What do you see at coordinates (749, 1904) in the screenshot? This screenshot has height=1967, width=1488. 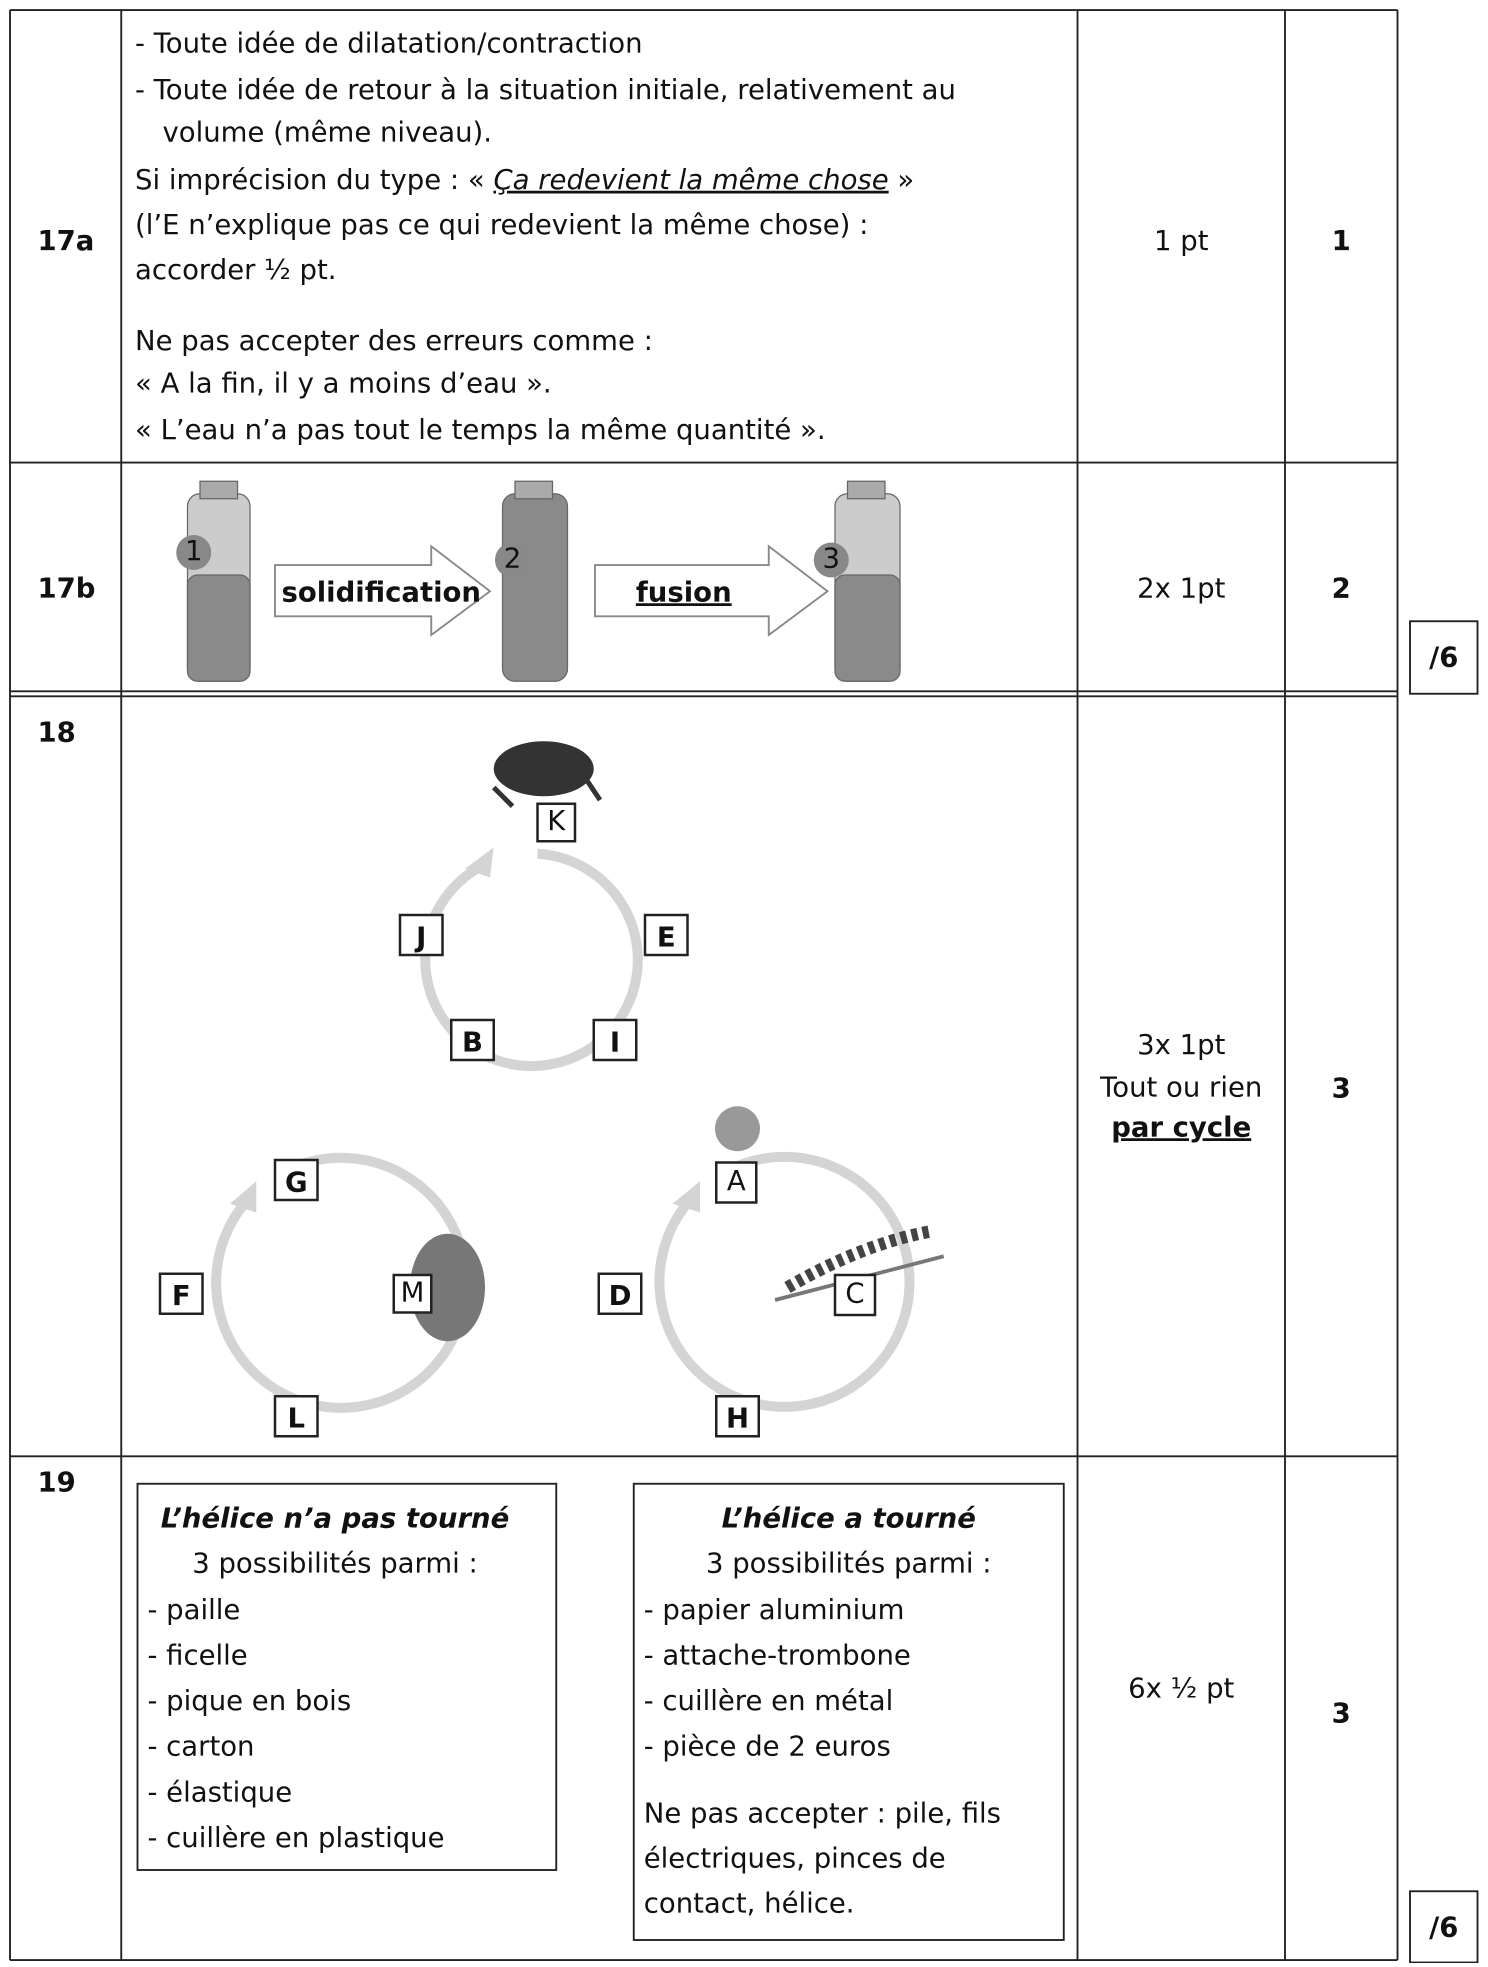 I see `reject: contact, hélice.` at bounding box center [749, 1904].